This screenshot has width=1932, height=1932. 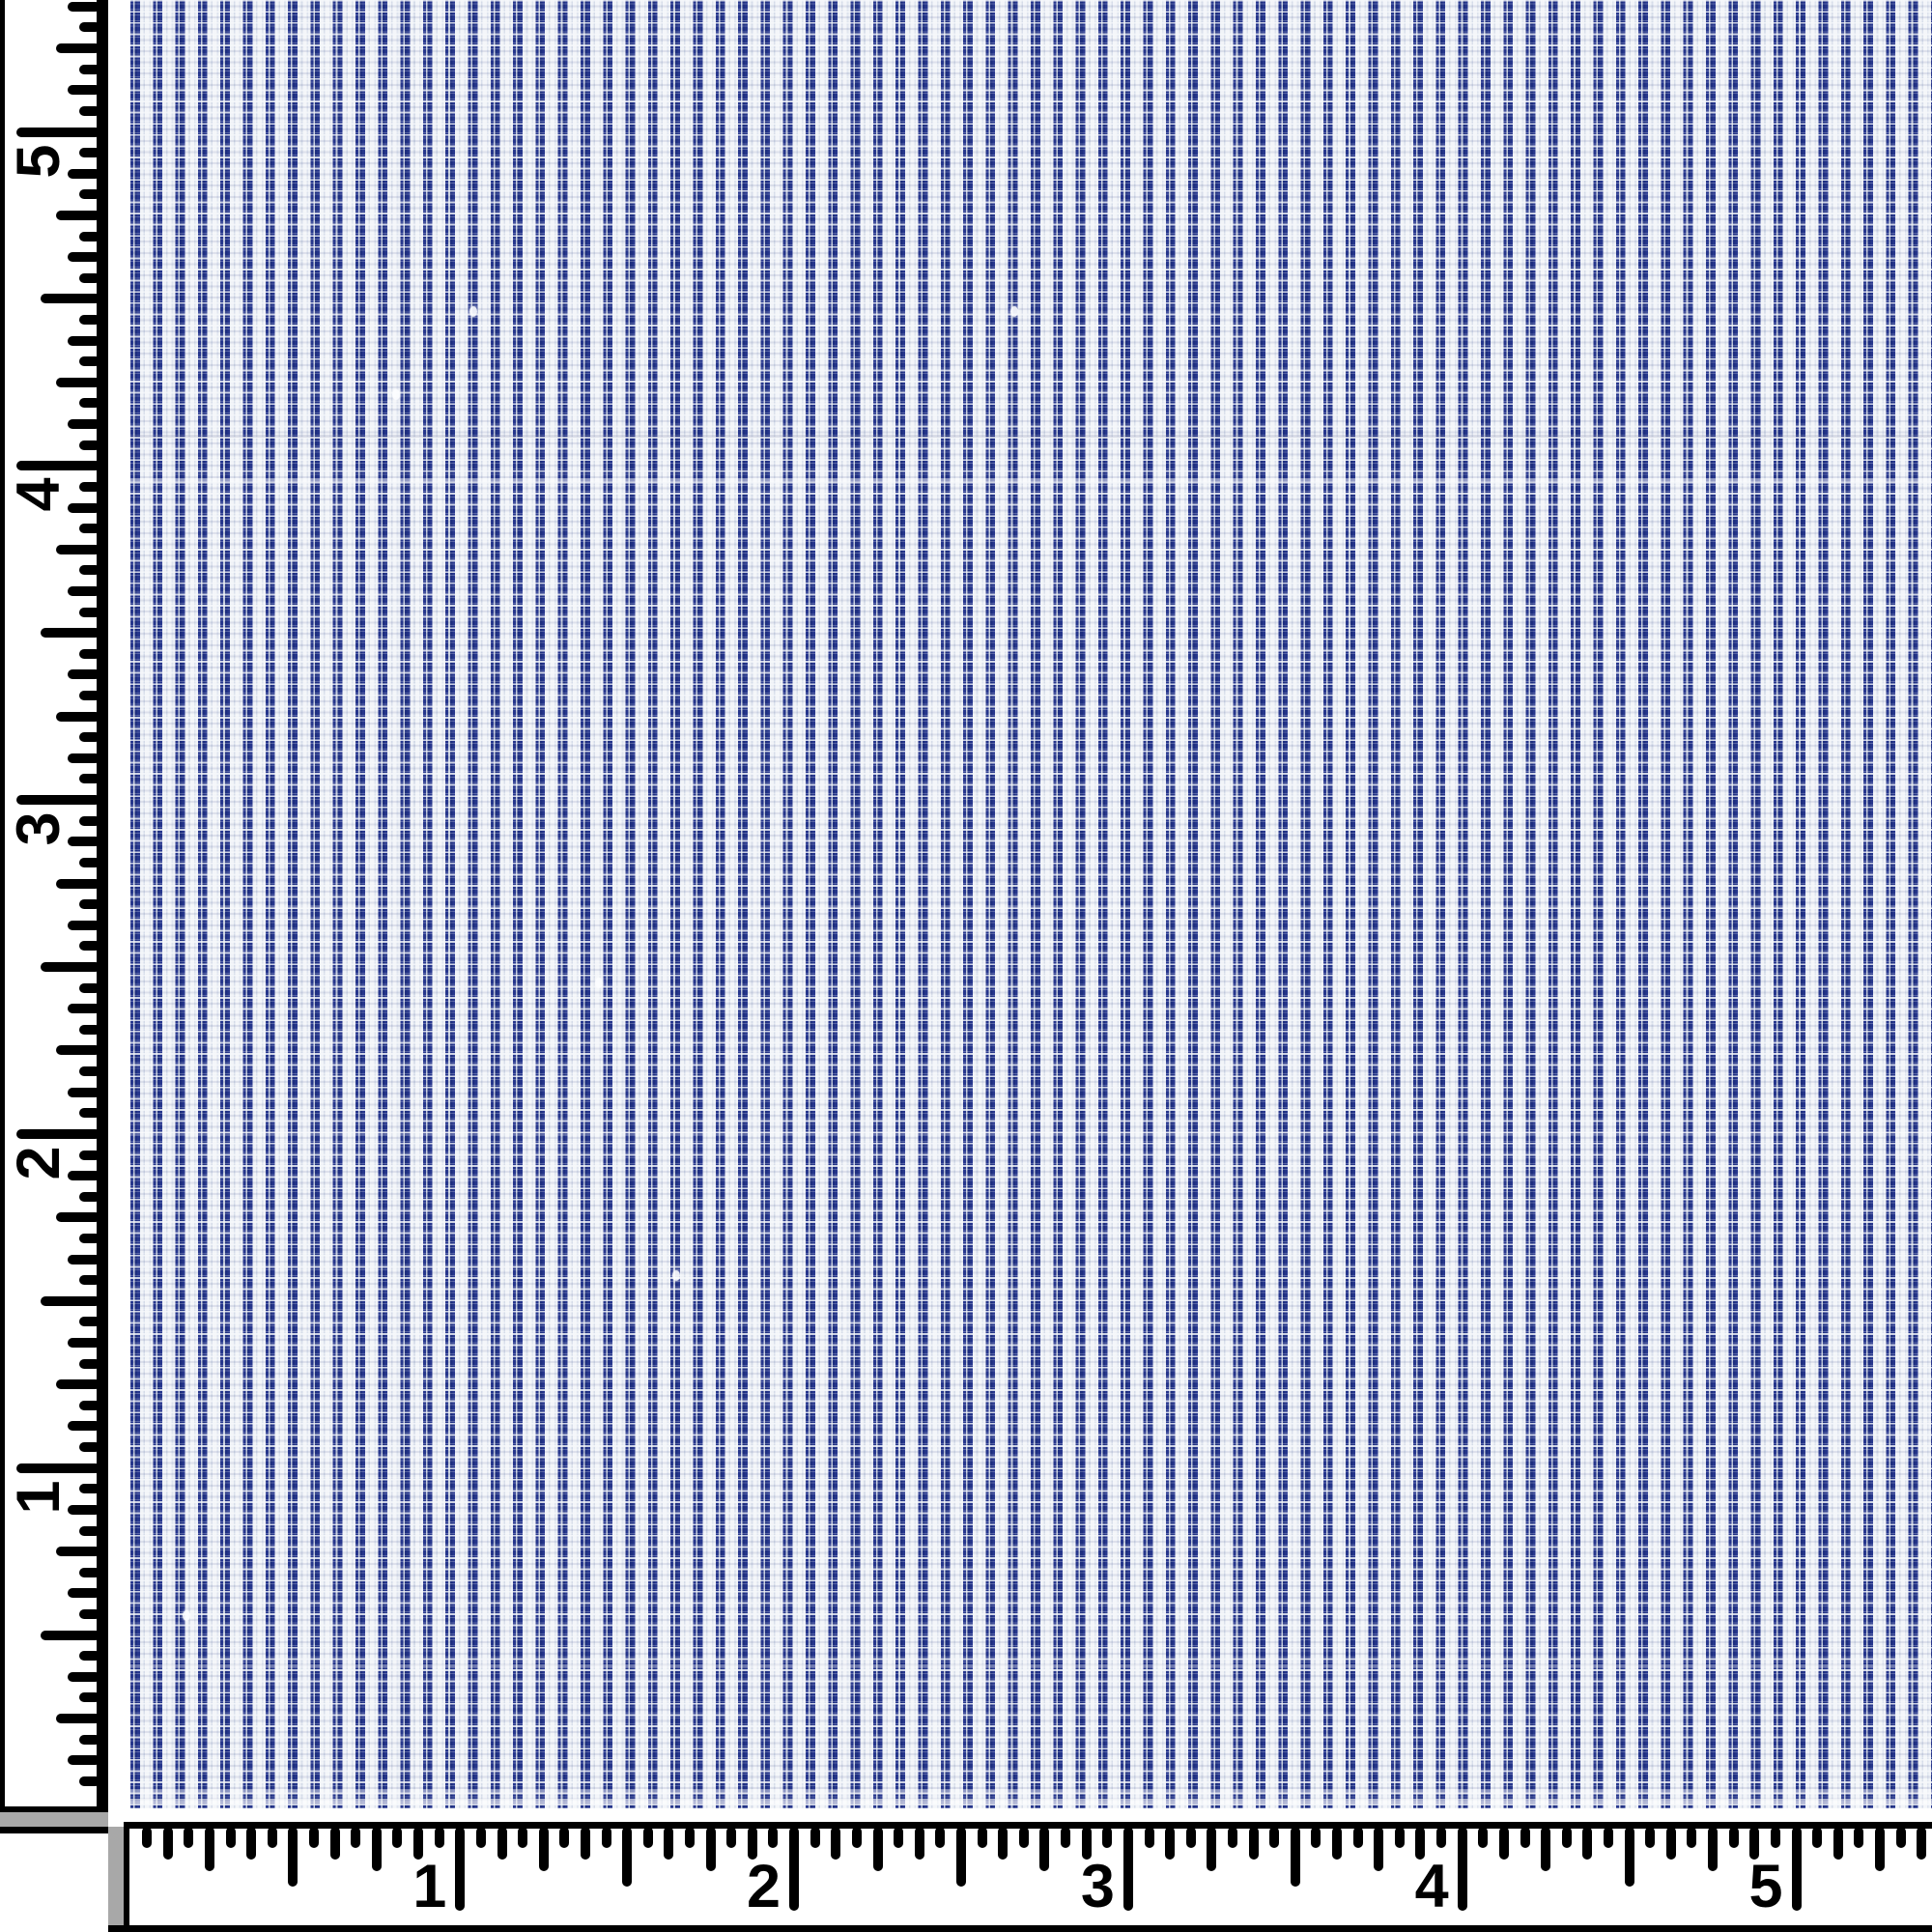 What do you see at coordinates (1031, 480) in the screenshot?
I see `weft-slub-line` at bounding box center [1031, 480].